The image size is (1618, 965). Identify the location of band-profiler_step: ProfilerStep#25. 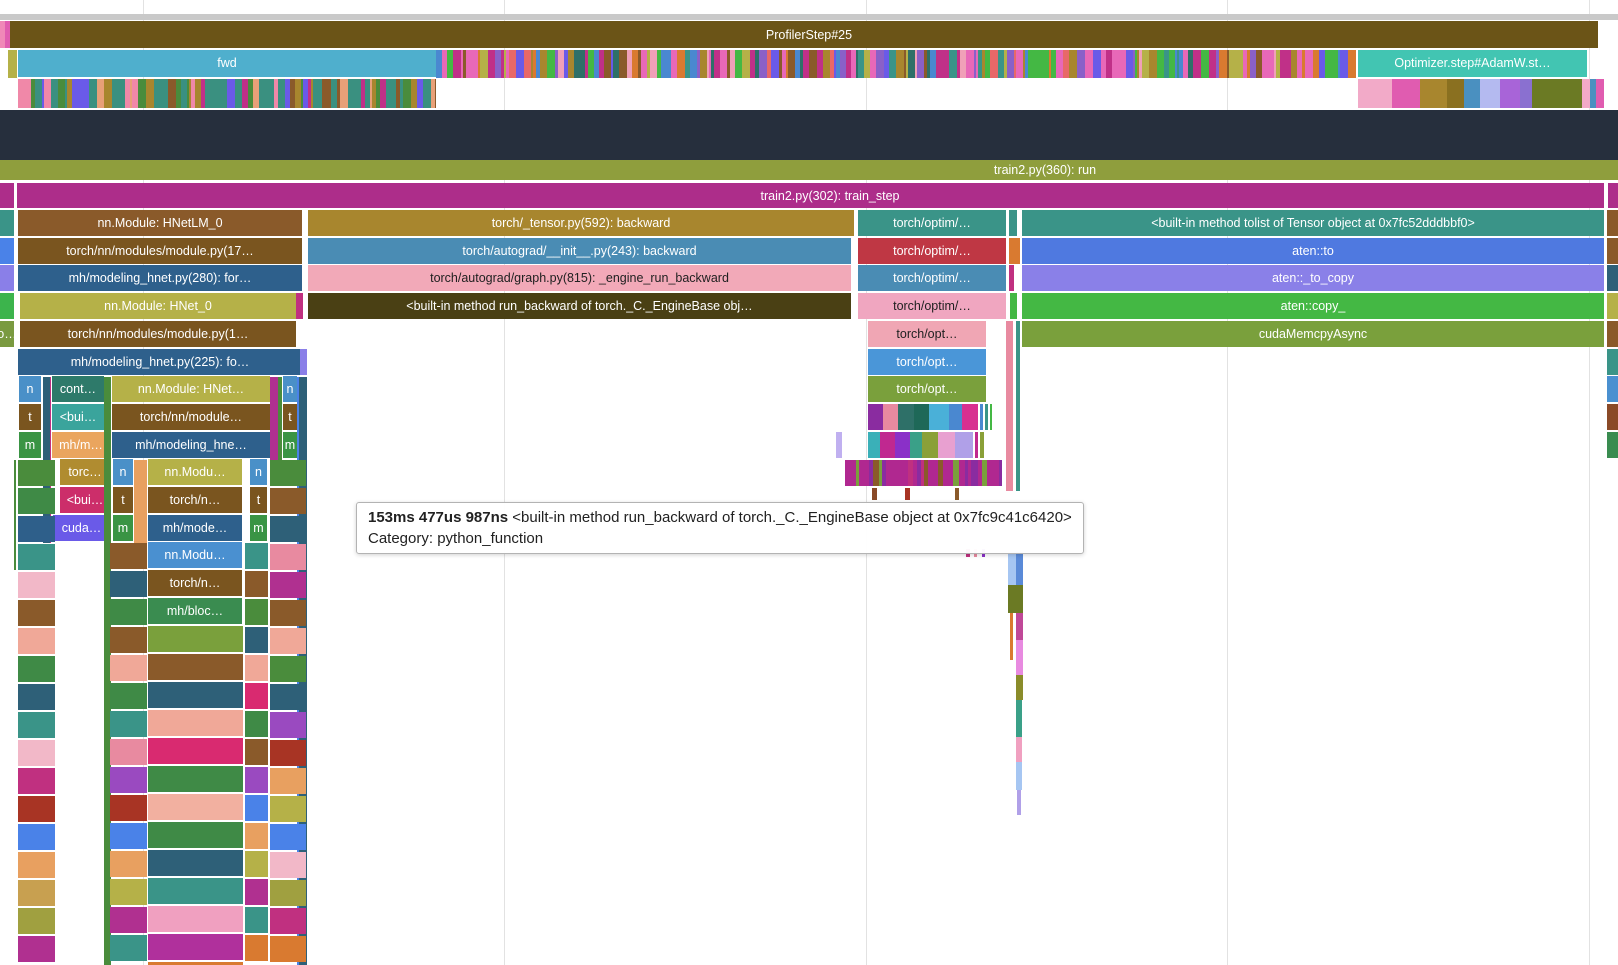
(804, 34).